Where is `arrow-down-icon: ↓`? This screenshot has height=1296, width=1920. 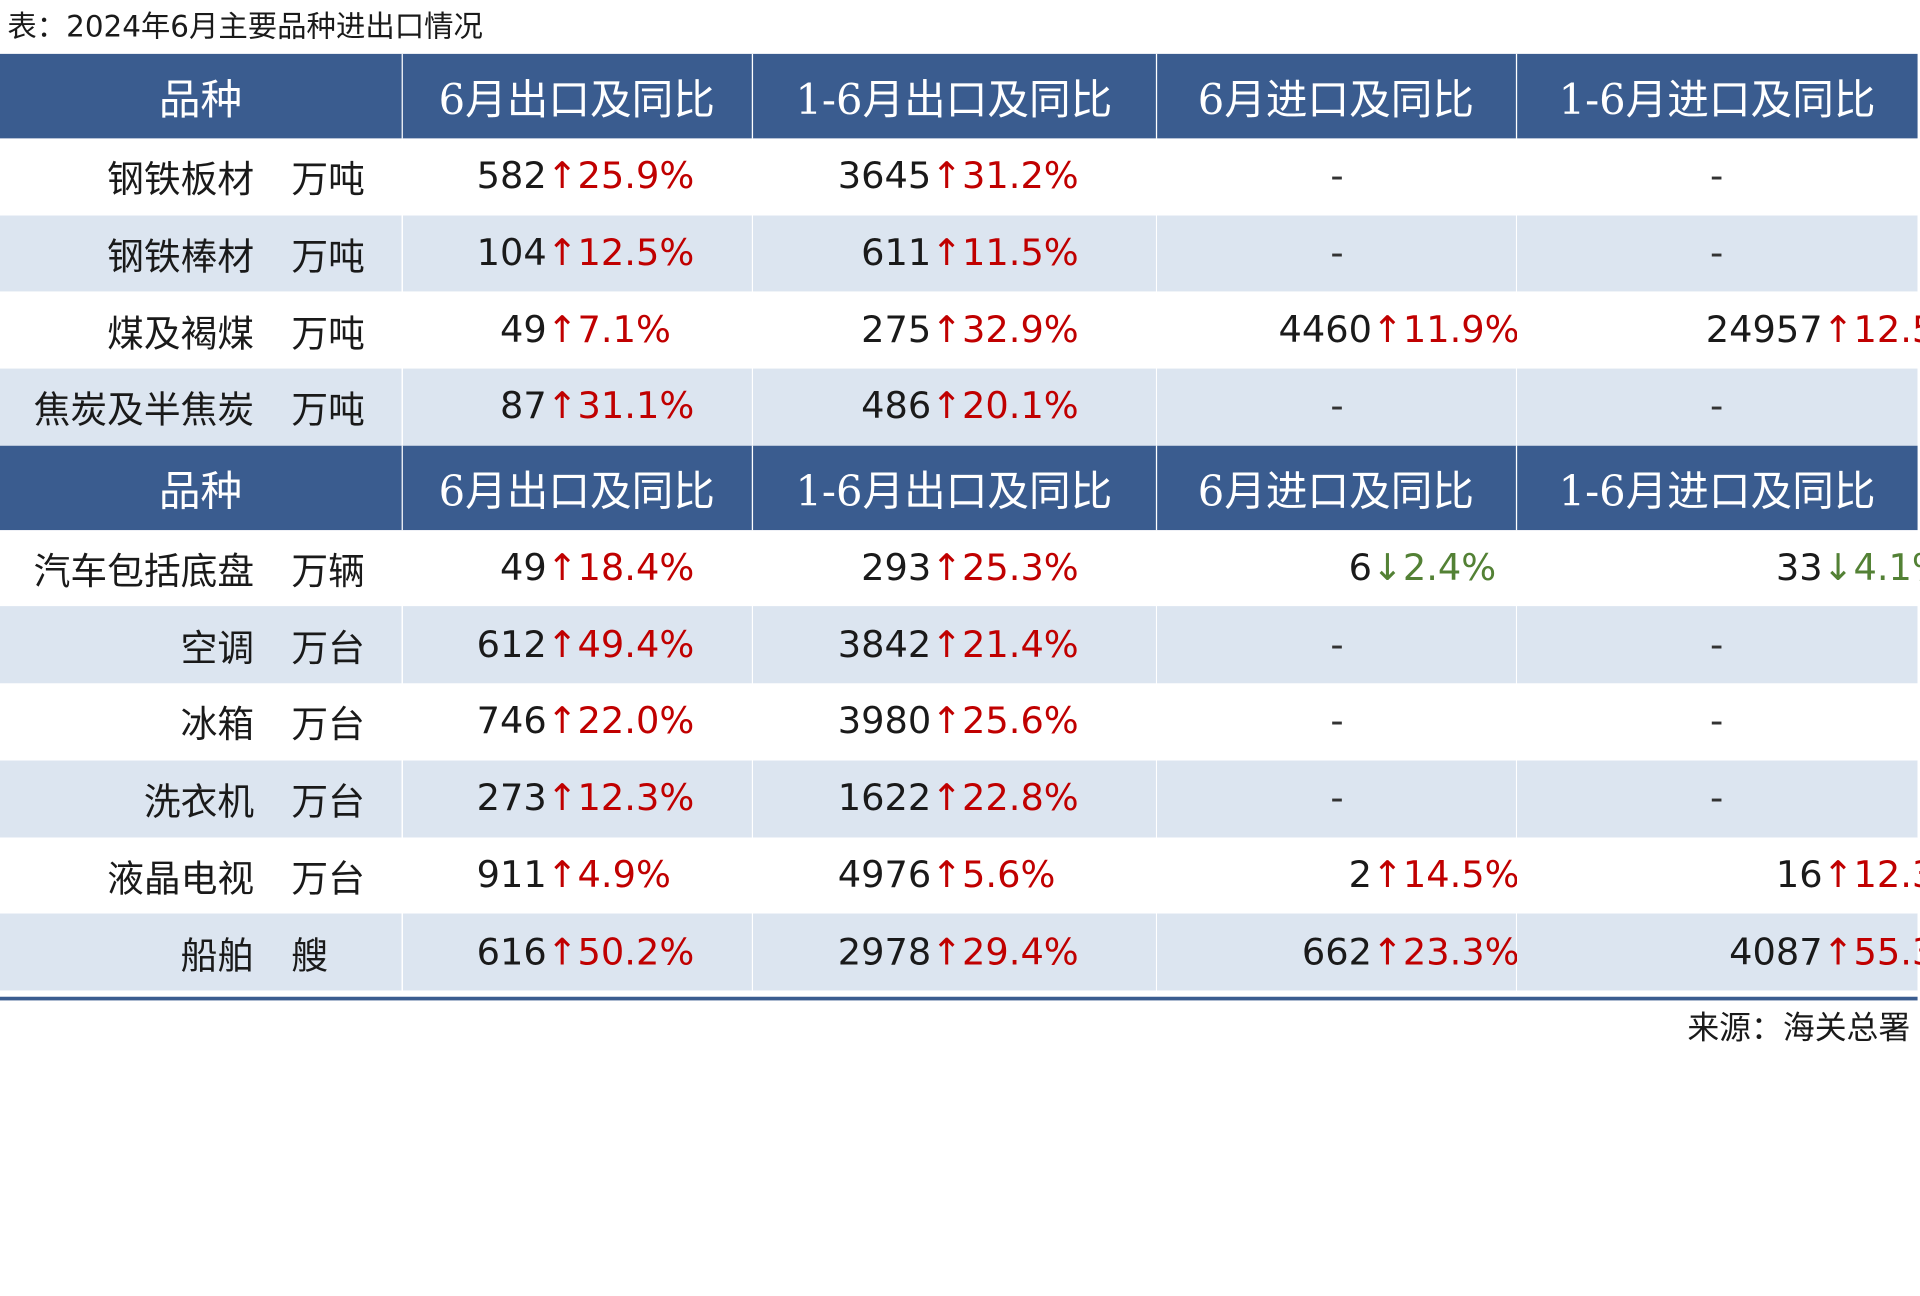 arrow-down-icon: ↓ is located at coordinates (1387, 568).